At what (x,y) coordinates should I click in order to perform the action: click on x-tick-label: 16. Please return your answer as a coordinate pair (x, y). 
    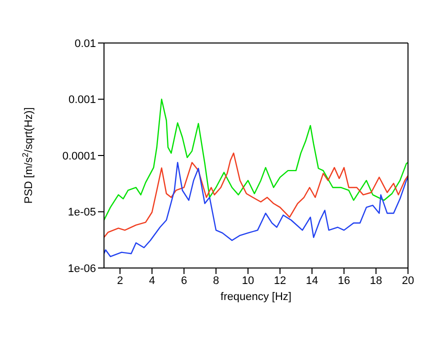
    Looking at the image, I should click on (344, 280).